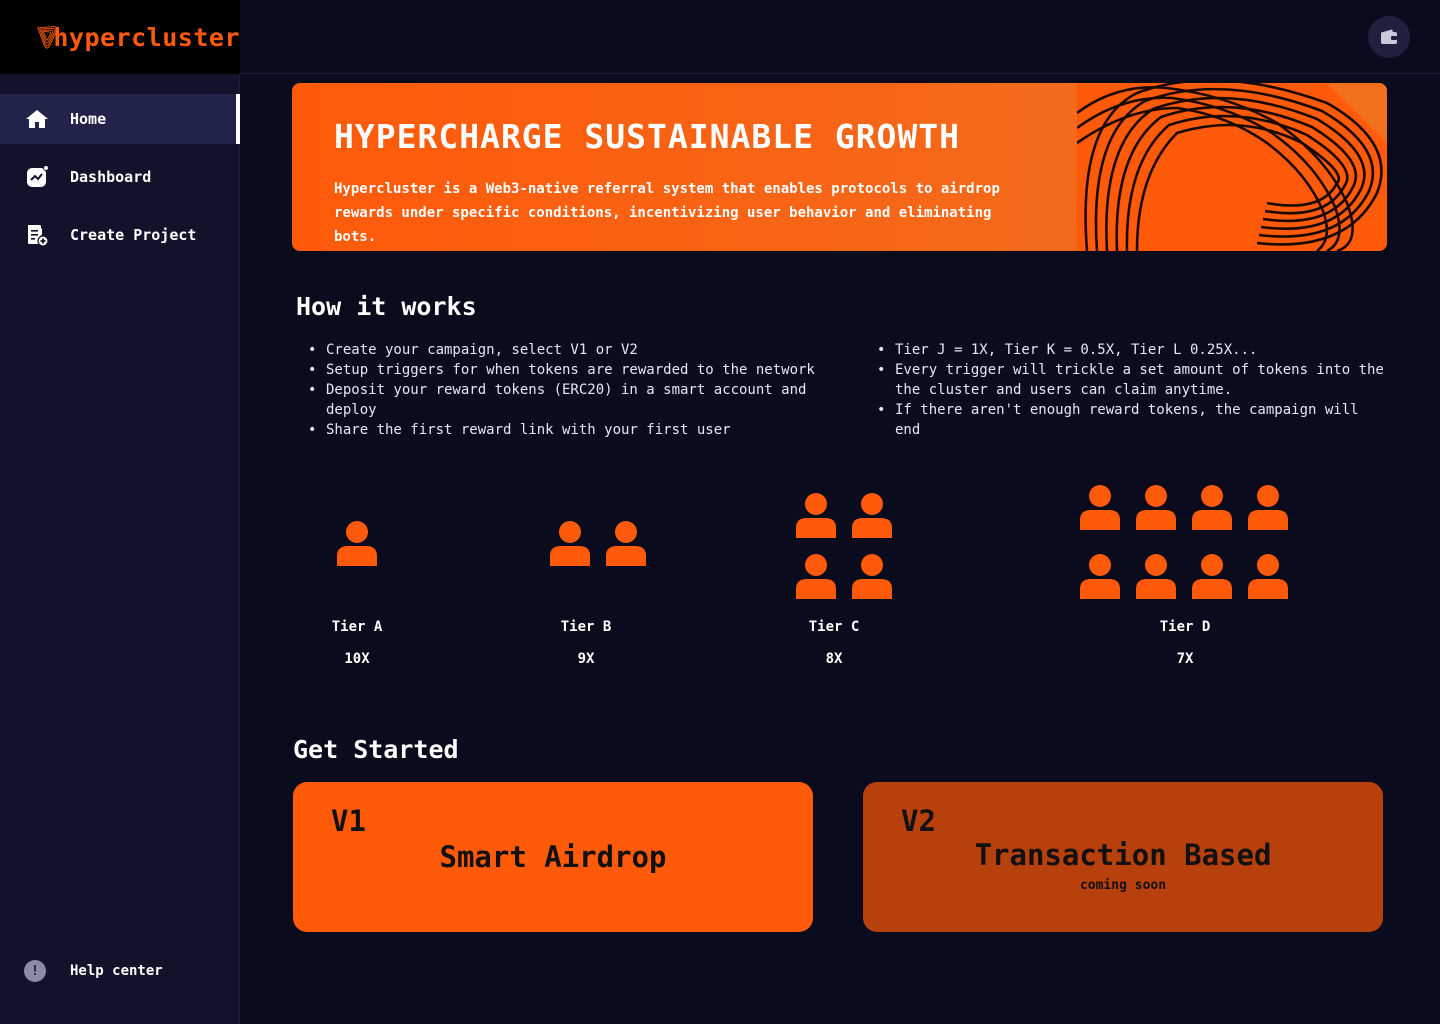 The height and width of the screenshot is (1024, 1440). What do you see at coordinates (348, 821) in the screenshot?
I see `card-version: V1` at bounding box center [348, 821].